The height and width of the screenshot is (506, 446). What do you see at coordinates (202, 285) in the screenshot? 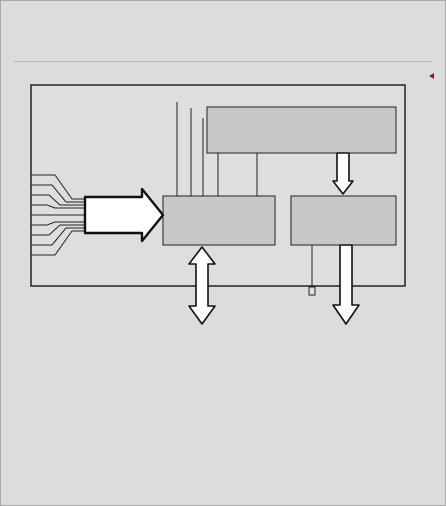
I see `result-arrow` at bounding box center [202, 285].